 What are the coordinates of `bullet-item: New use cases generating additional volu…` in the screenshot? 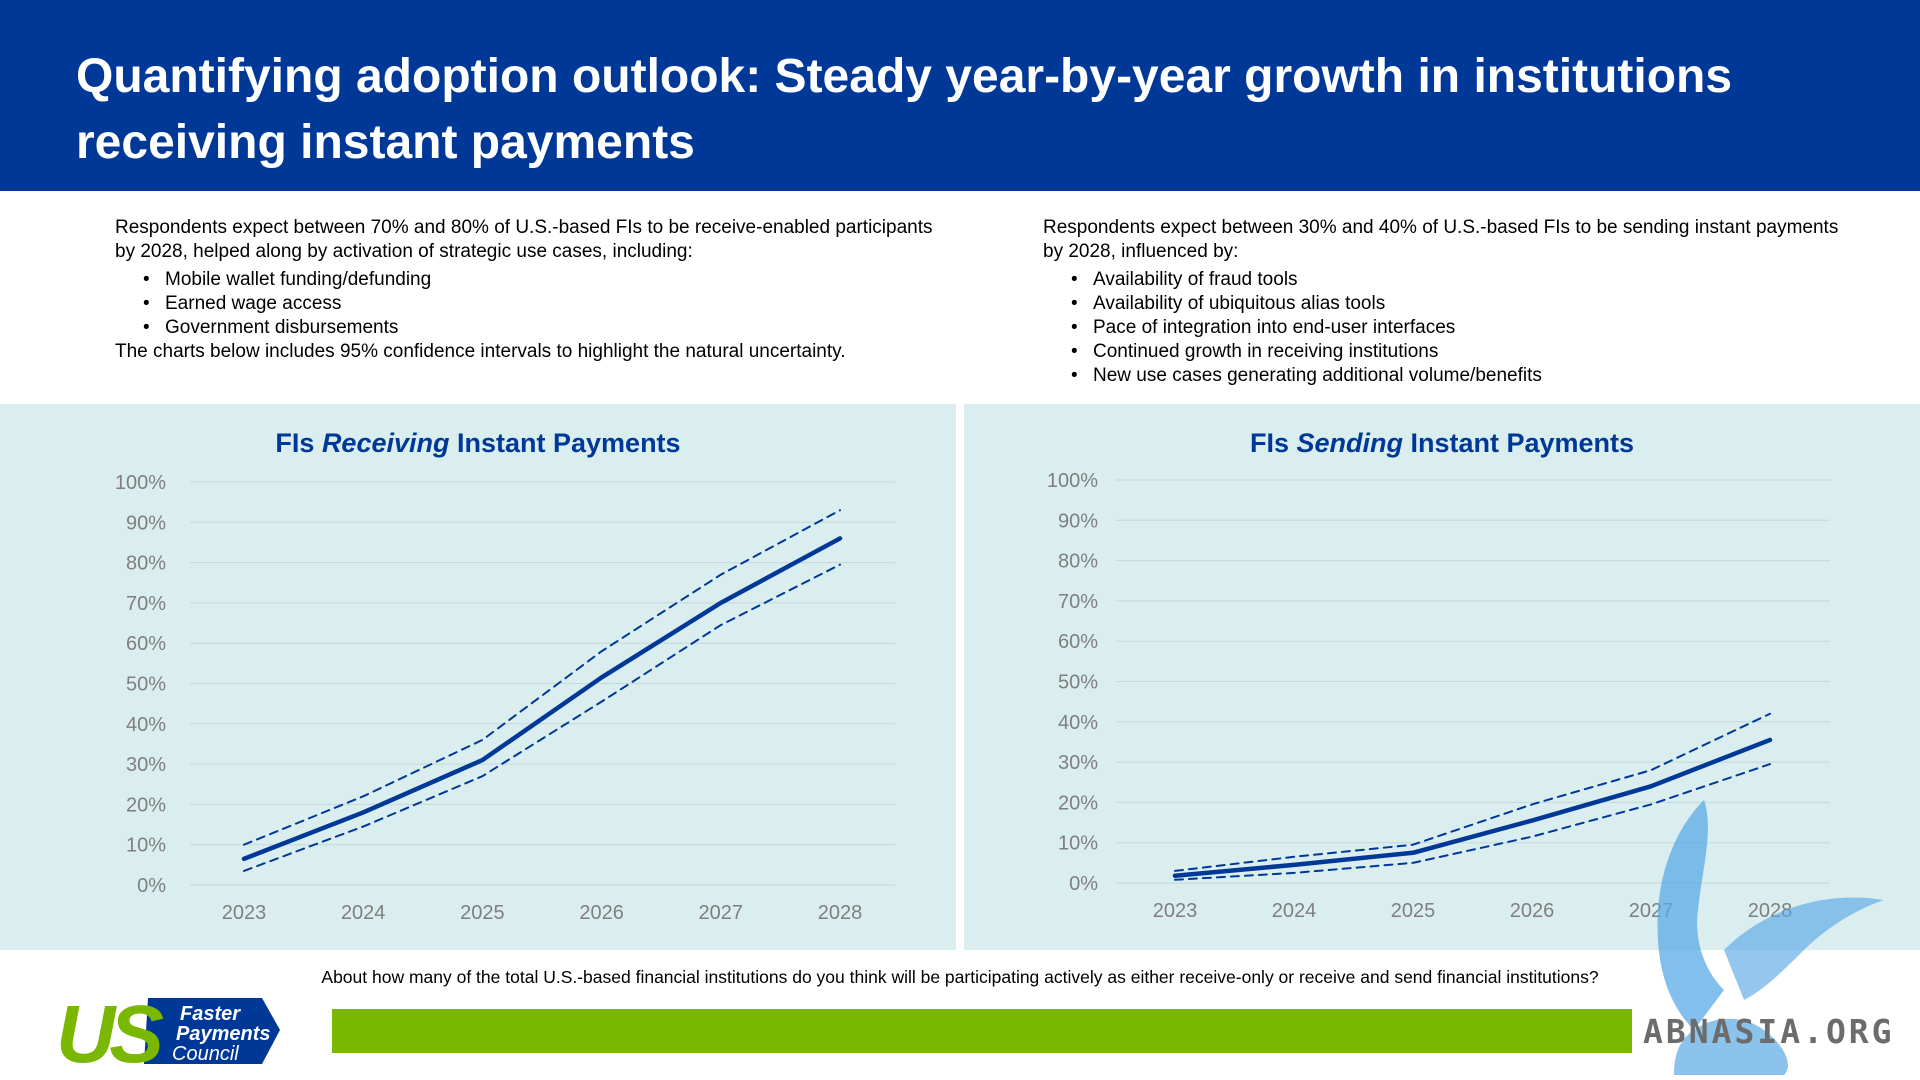 It's located at (1467, 376).